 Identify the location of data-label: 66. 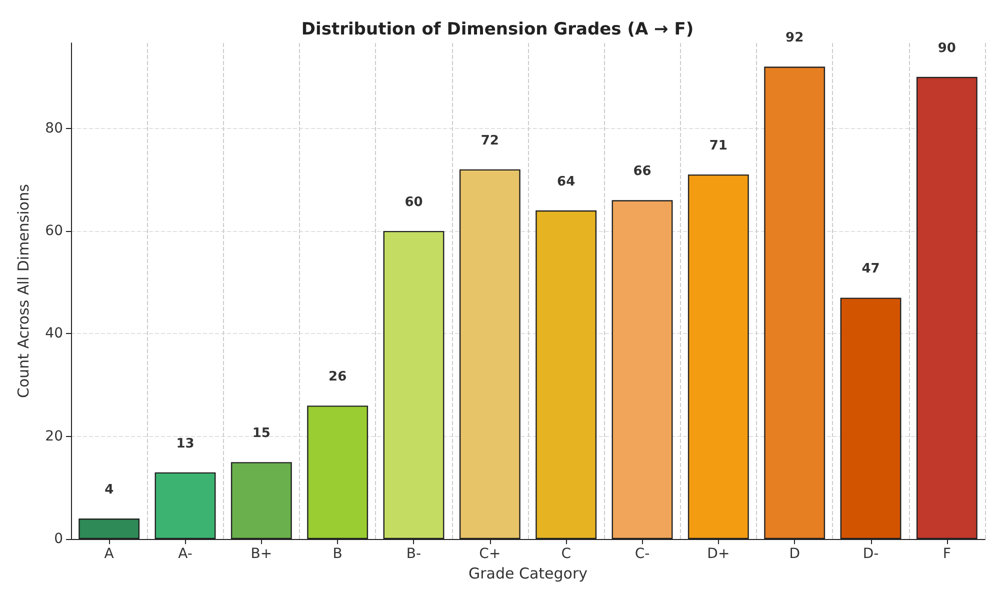
(642, 172).